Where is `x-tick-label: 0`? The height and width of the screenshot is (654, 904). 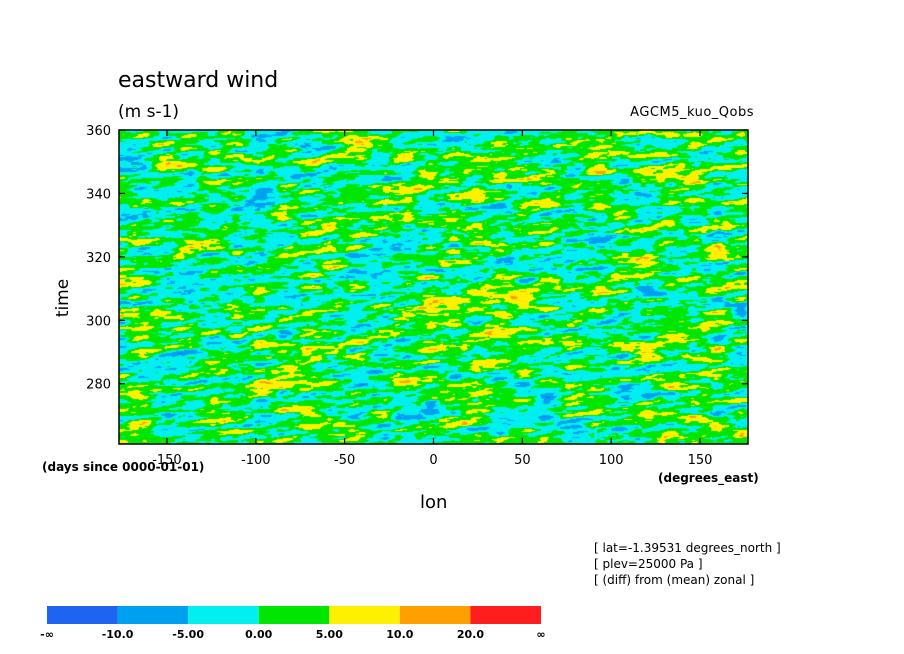 x-tick-label: 0 is located at coordinates (433, 460).